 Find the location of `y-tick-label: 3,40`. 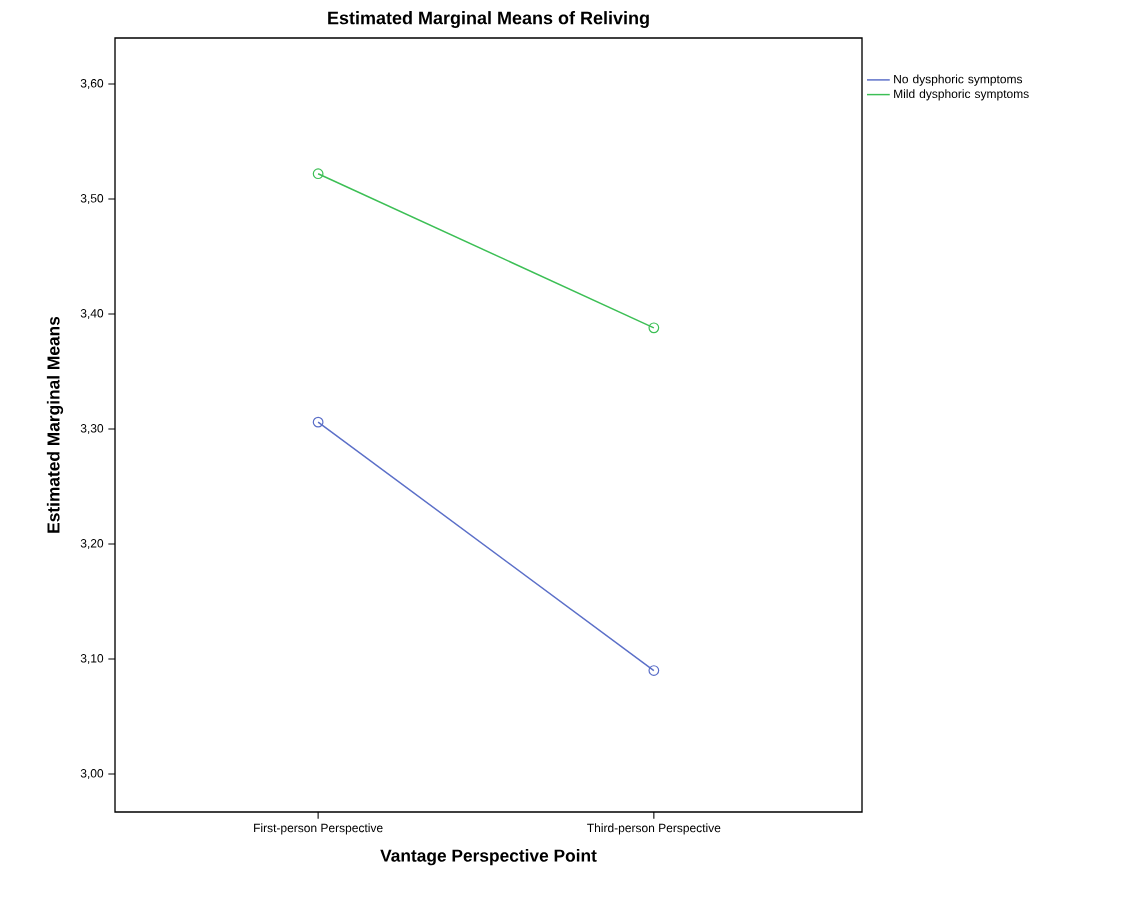

y-tick-label: 3,40 is located at coordinates (92, 314).